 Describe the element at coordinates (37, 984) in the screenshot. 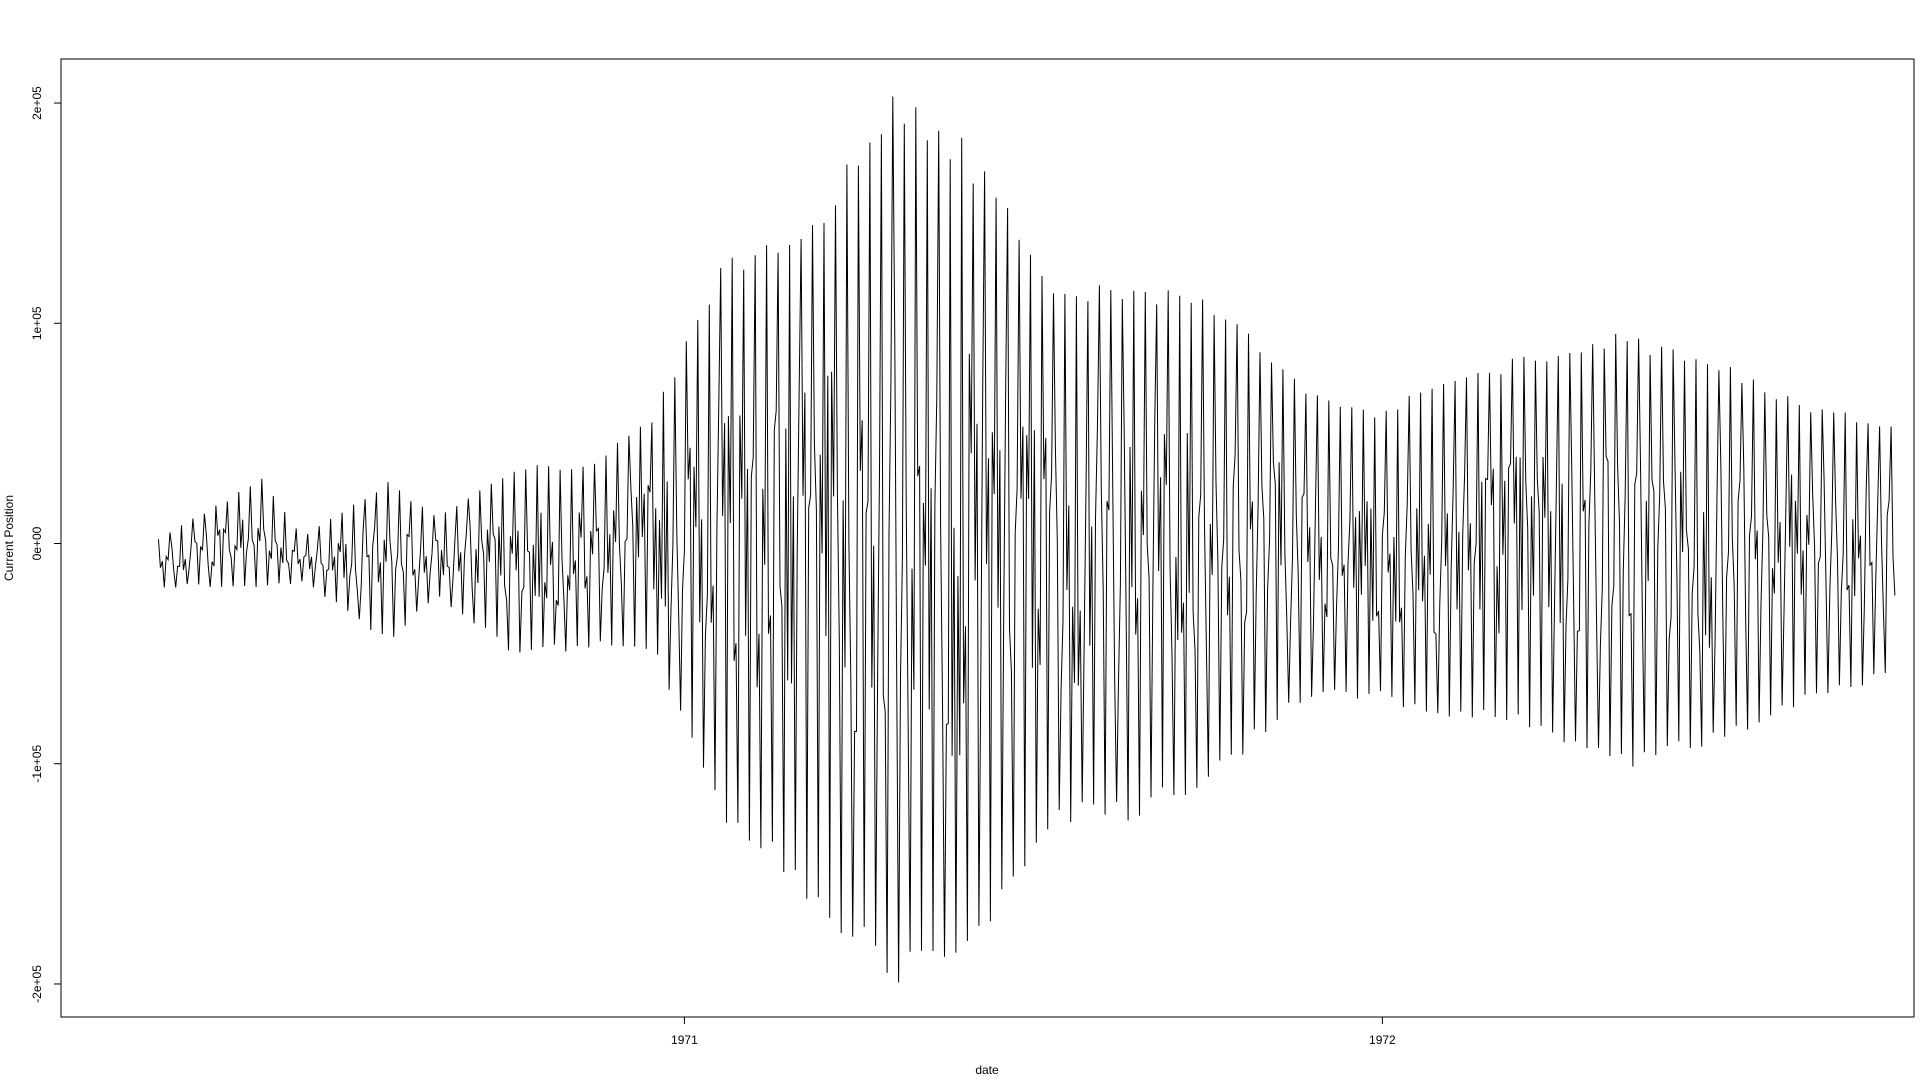

I see `y-tick-label: -2e+05` at that location.